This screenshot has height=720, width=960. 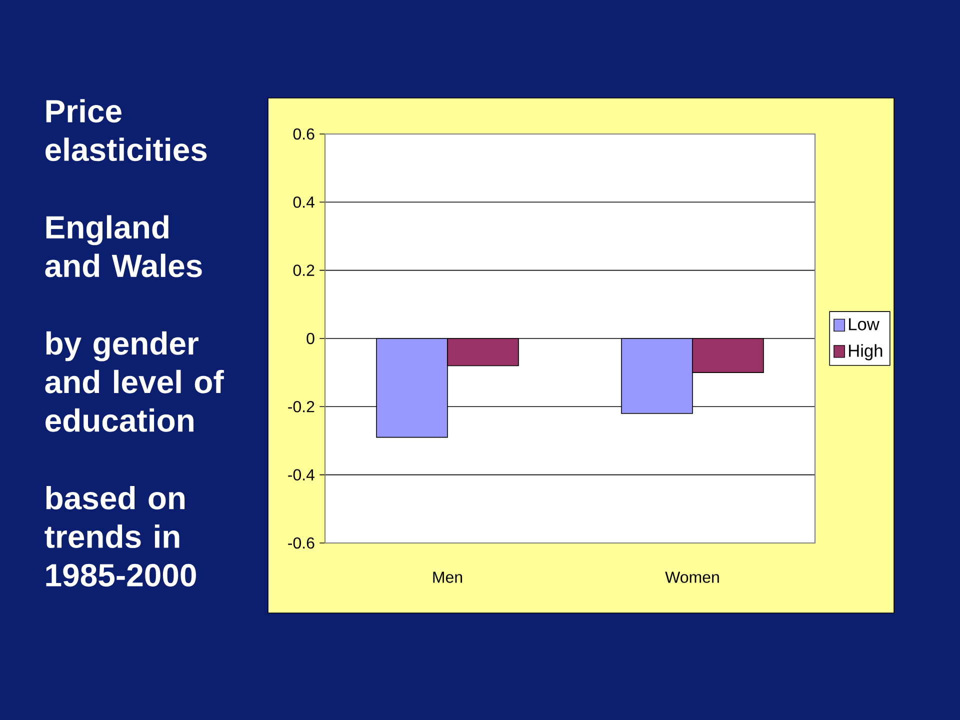 I want to click on y-tick-label: -0.2, so click(x=301, y=406).